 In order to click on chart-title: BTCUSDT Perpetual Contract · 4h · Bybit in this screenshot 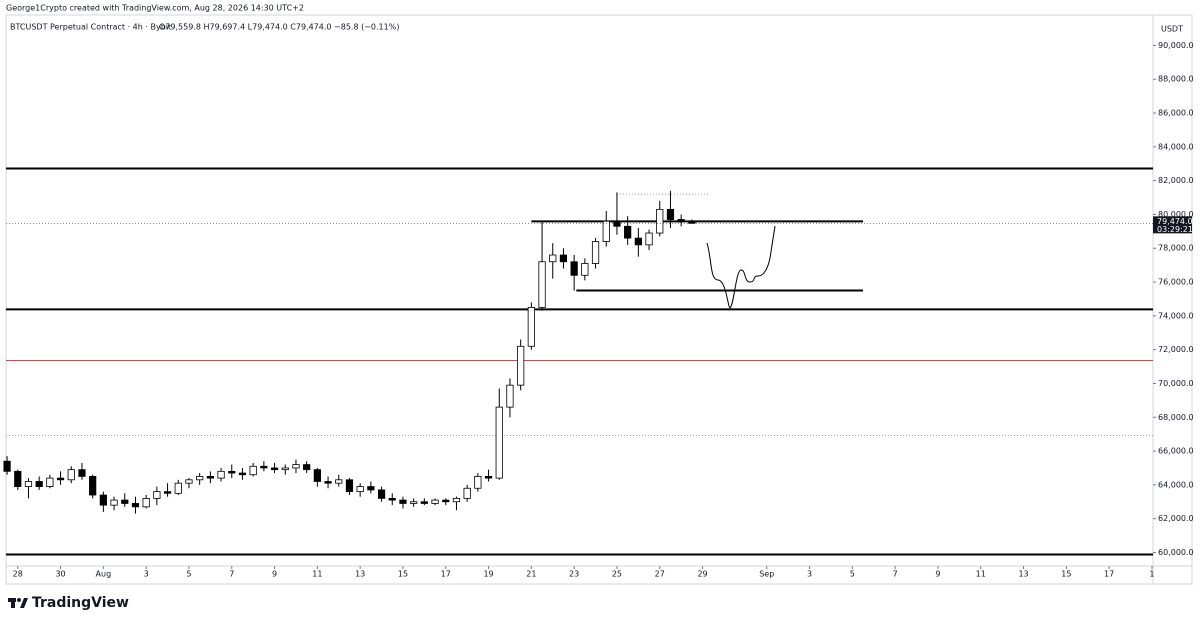, I will do `click(90, 27)`.